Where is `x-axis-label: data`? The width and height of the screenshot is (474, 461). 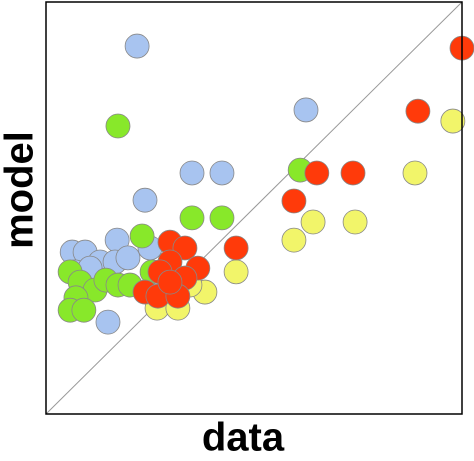 x-axis-label: data is located at coordinates (243, 438).